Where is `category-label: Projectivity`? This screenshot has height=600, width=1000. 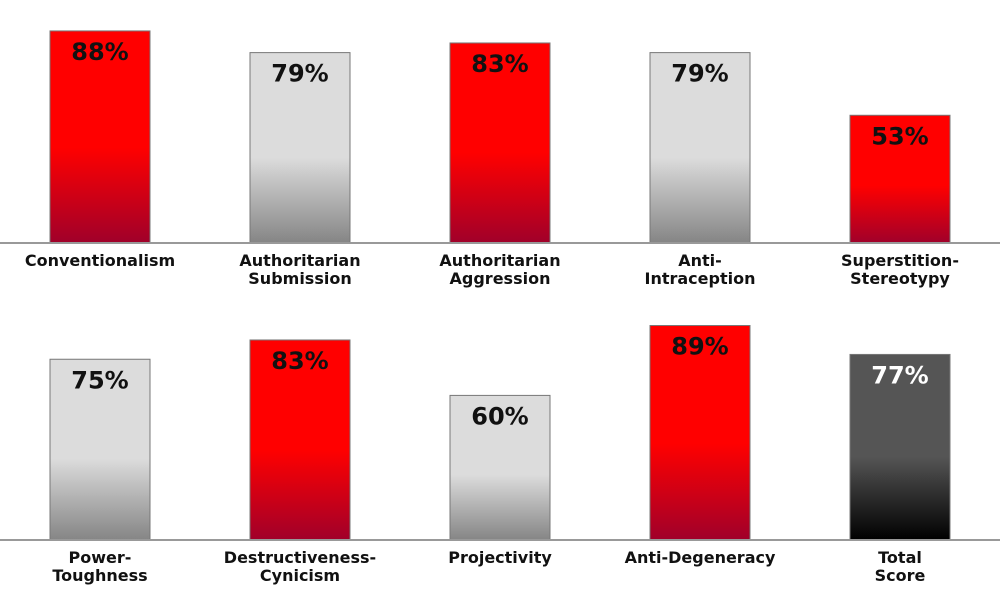
category-label: Projectivity is located at coordinates (500, 557).